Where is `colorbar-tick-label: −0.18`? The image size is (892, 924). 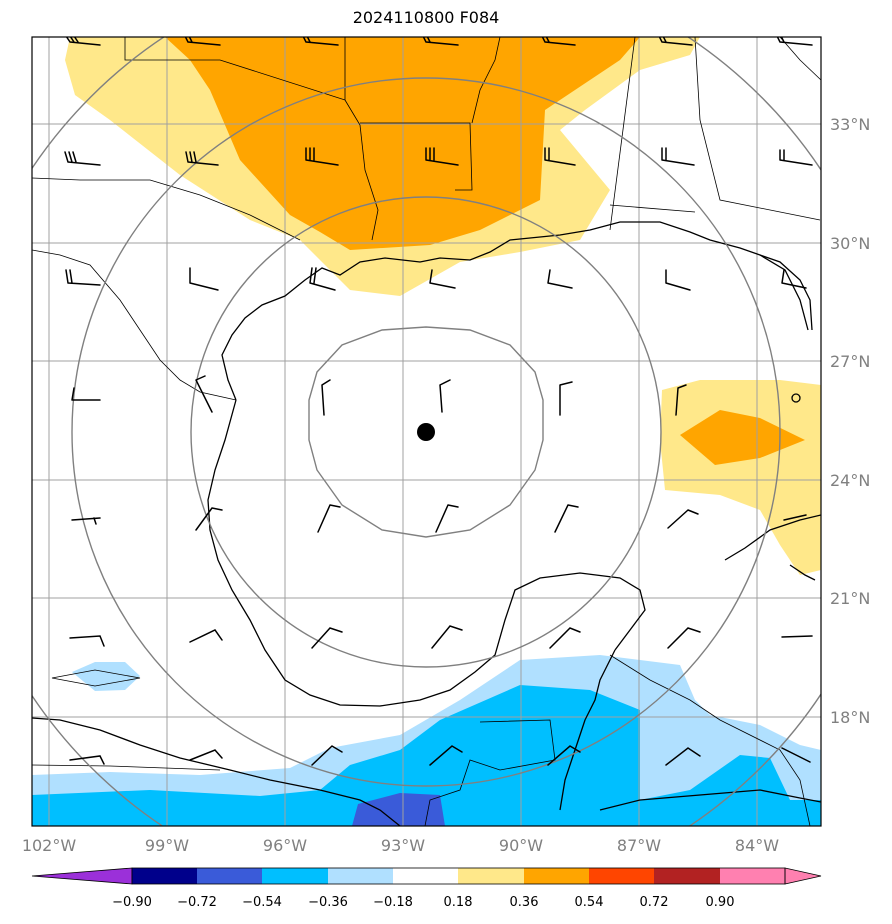 colorbar-tick-label: −0.18 is located at coordinates (393, 902).